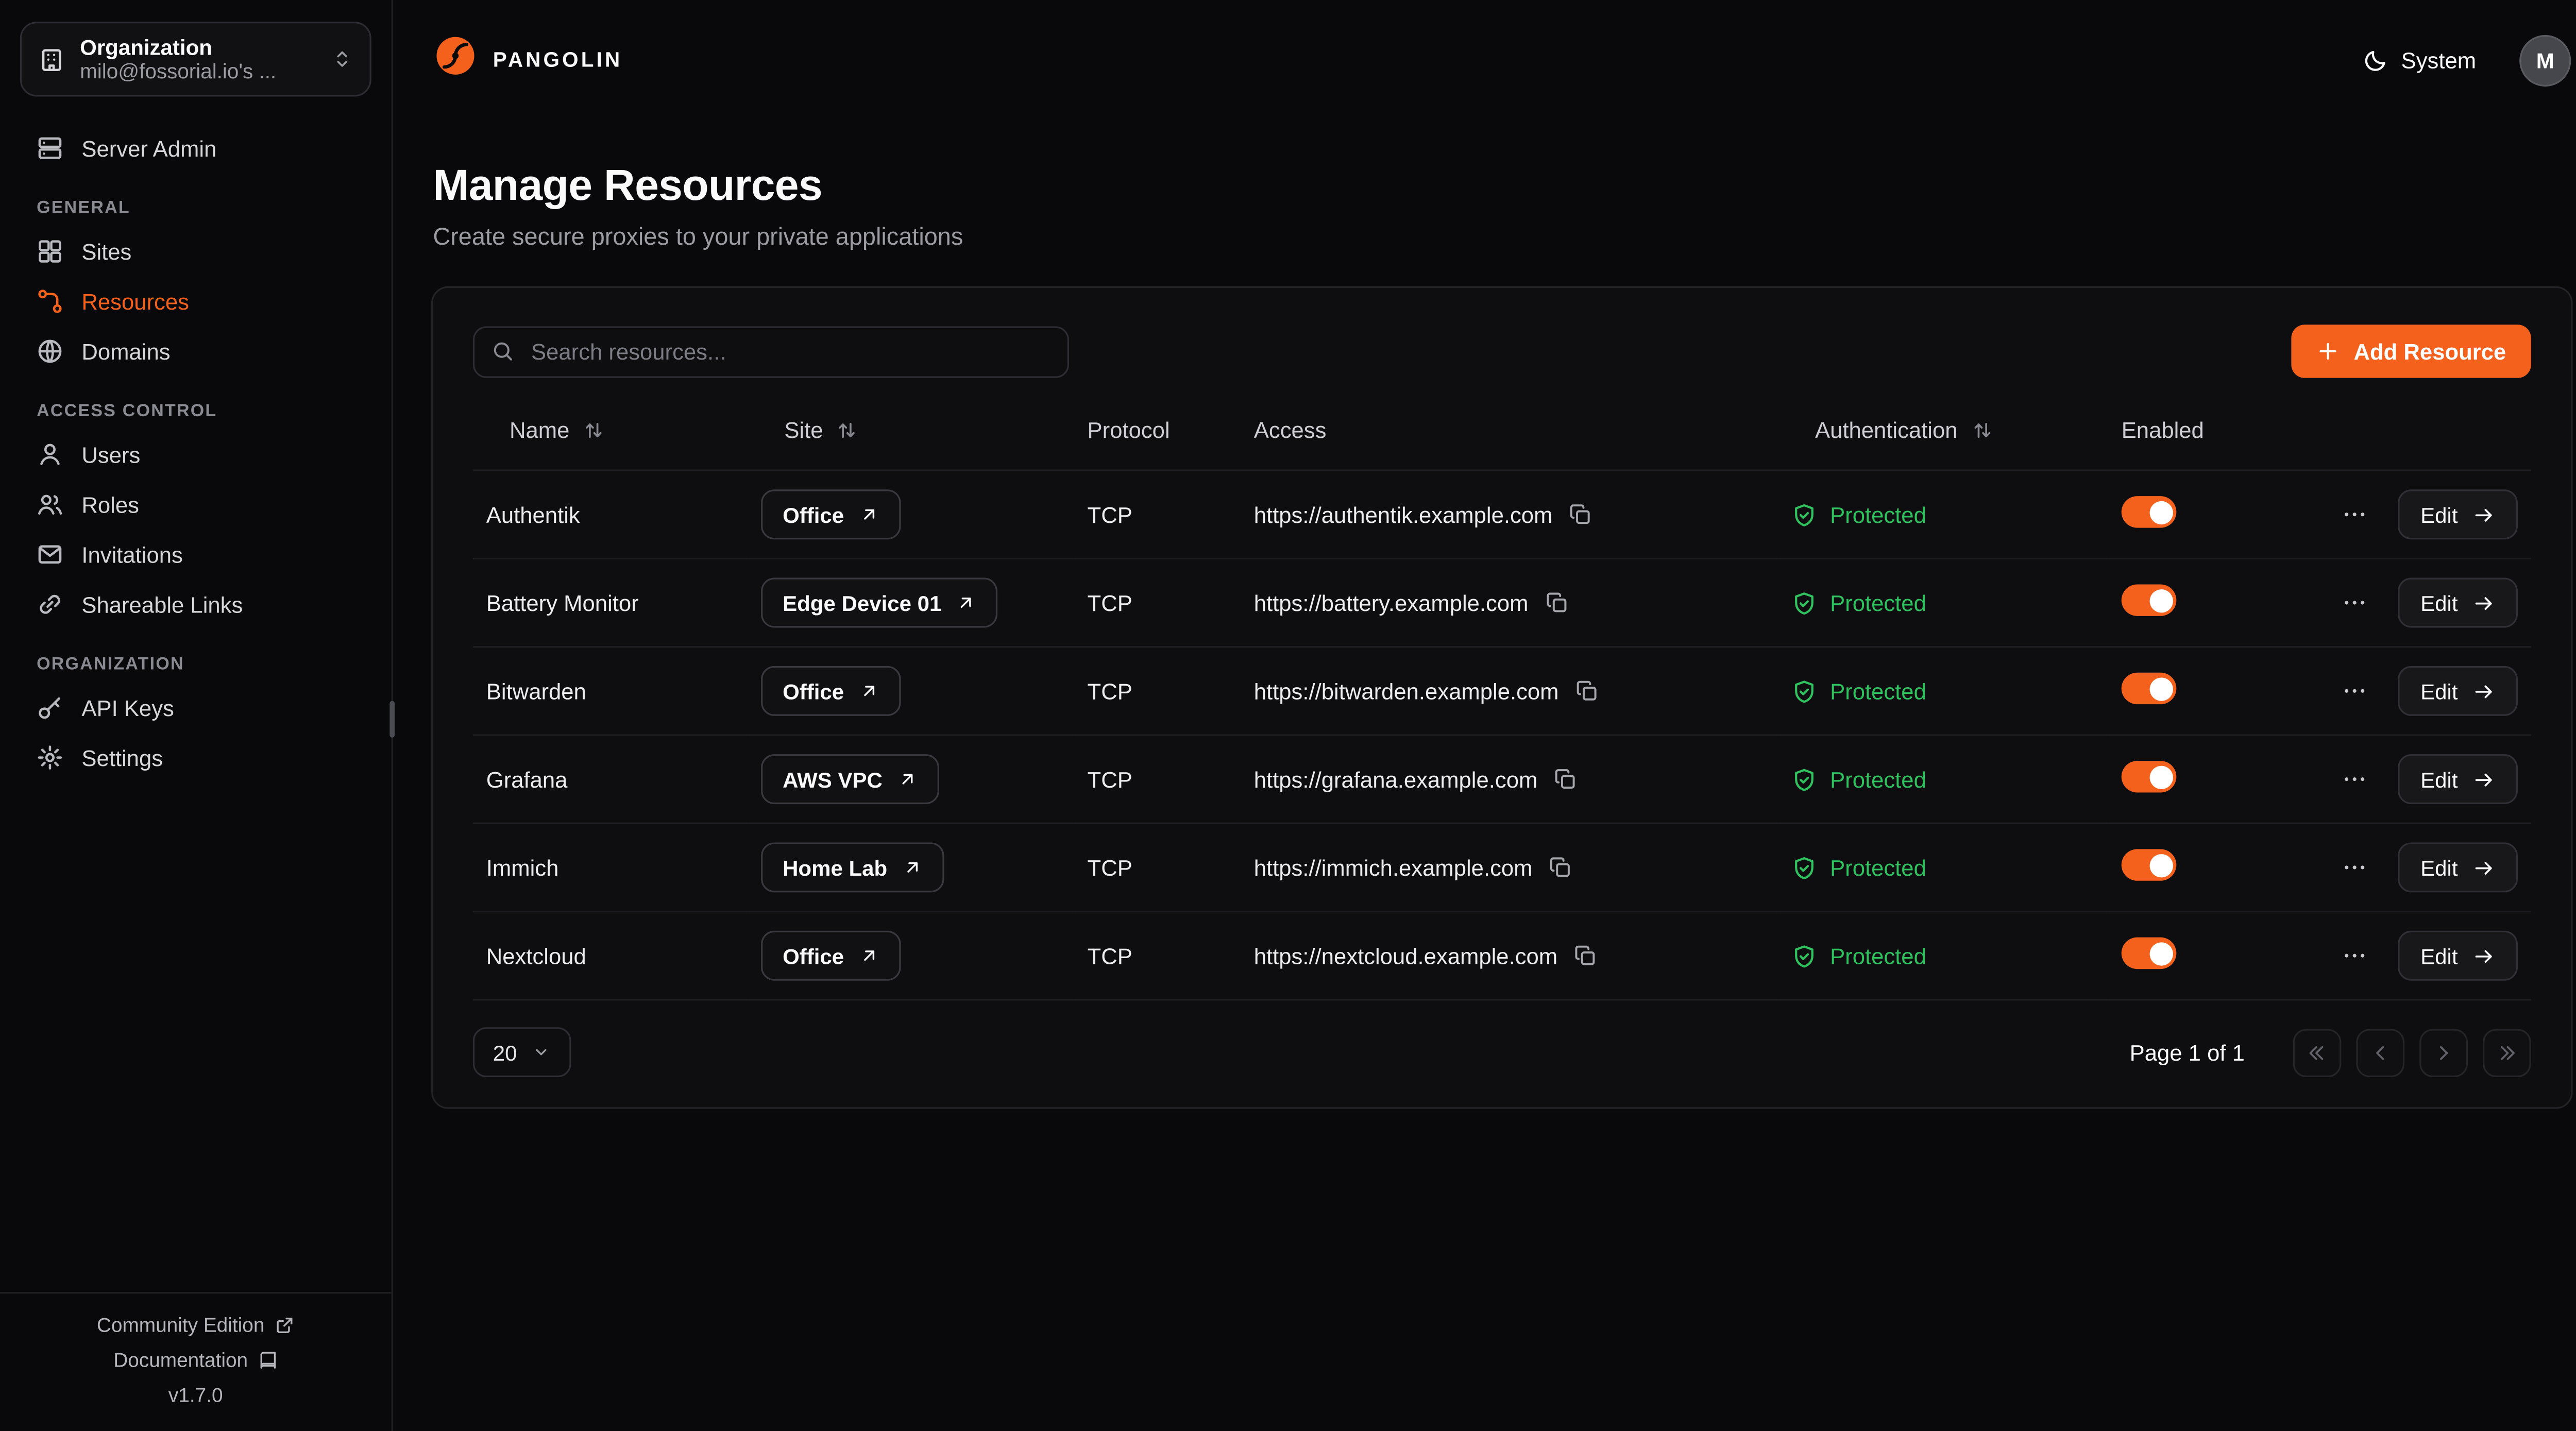 Image resolution: width=2576 pixels, height=1431 pixels. I want to click on chevron-right-icon, so click(2443, 1052).